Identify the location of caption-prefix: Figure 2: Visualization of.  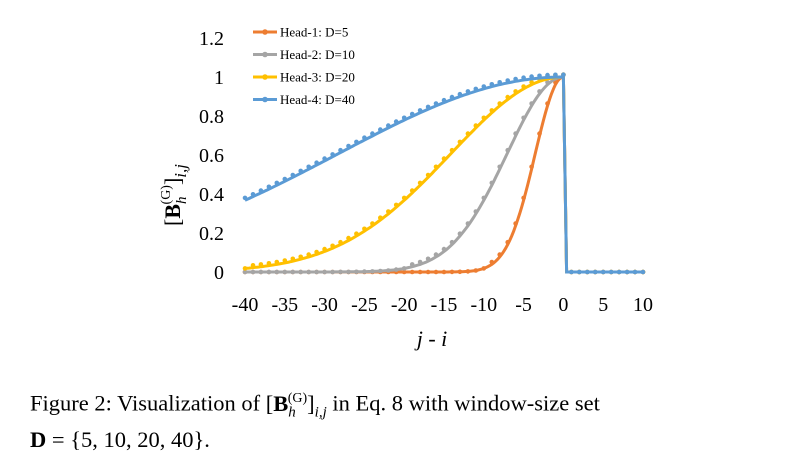
(145, 403).